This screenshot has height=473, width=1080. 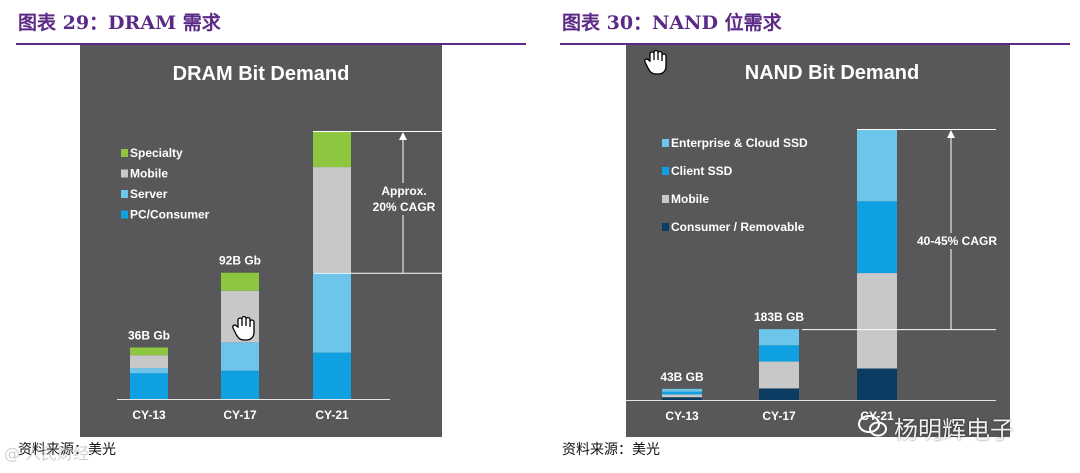 What do you see at coordinates (271, 44) in the screenshot?
I see `figure-29-rule` at bounding box center [271, 44].